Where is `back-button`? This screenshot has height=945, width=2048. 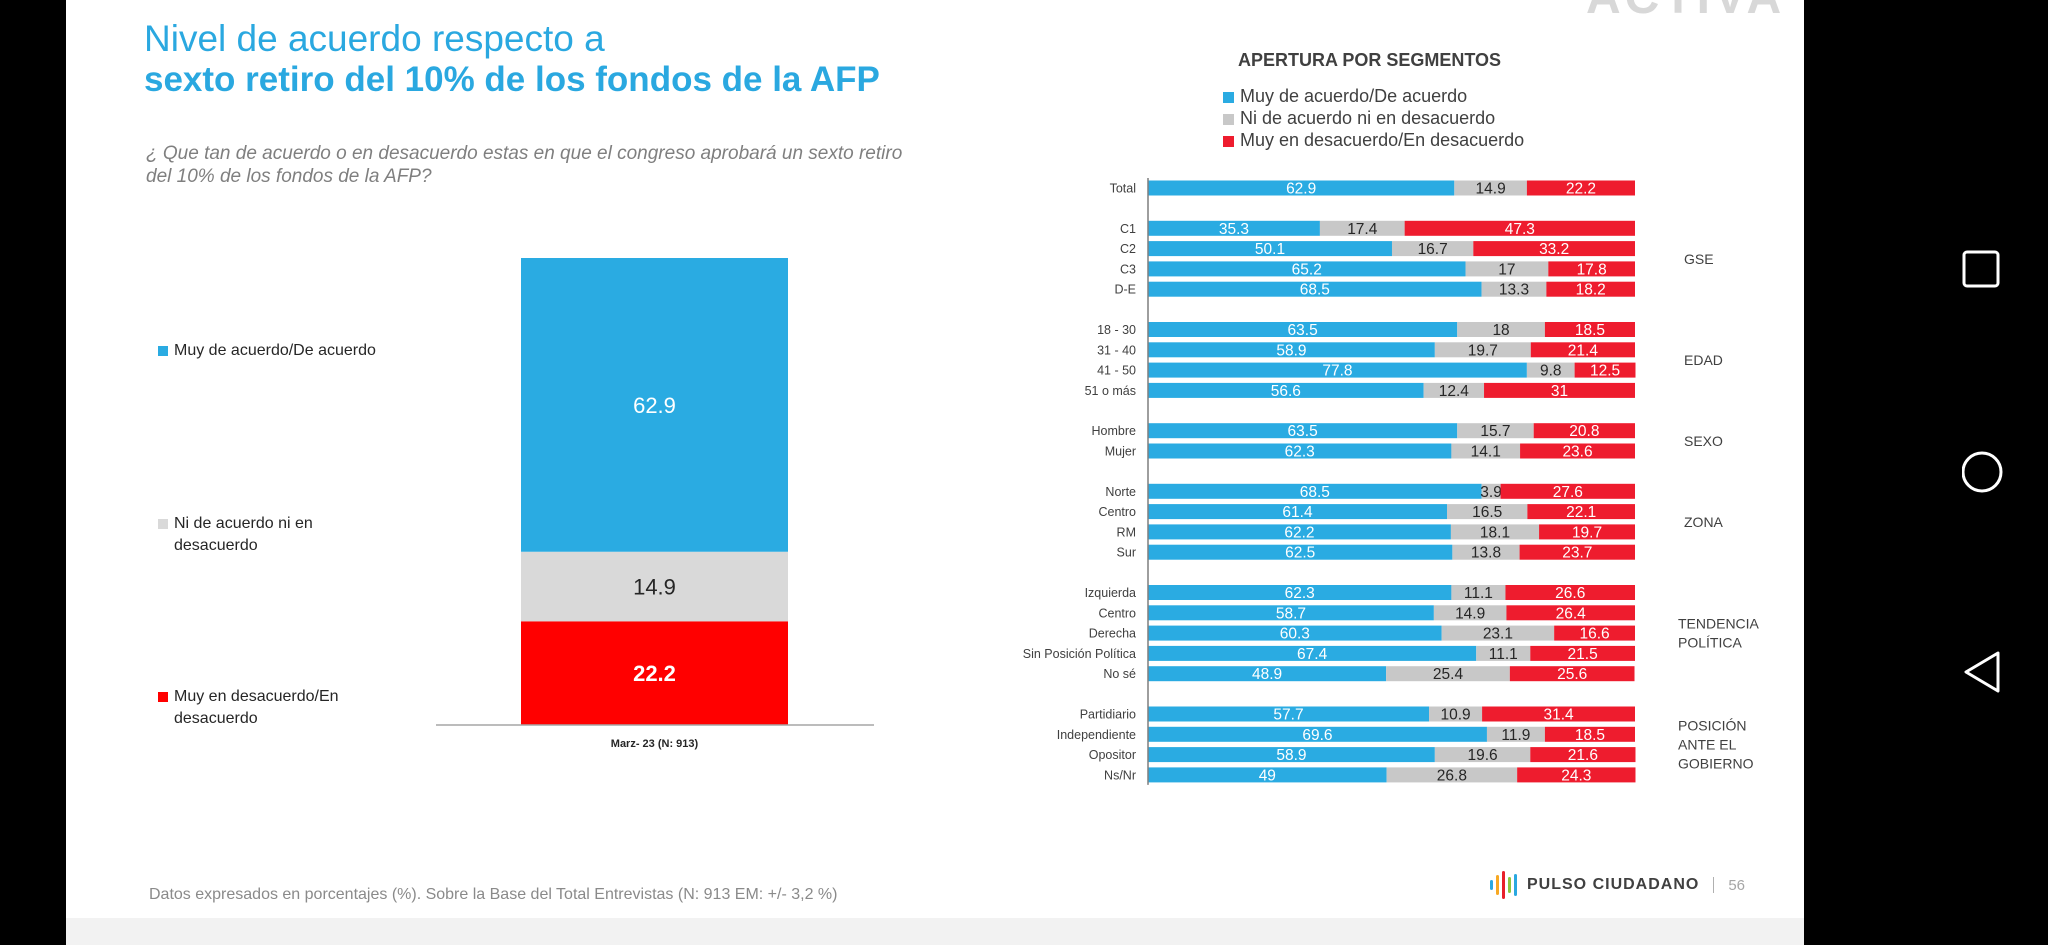 back-button is located at coordinates (1984, 674).